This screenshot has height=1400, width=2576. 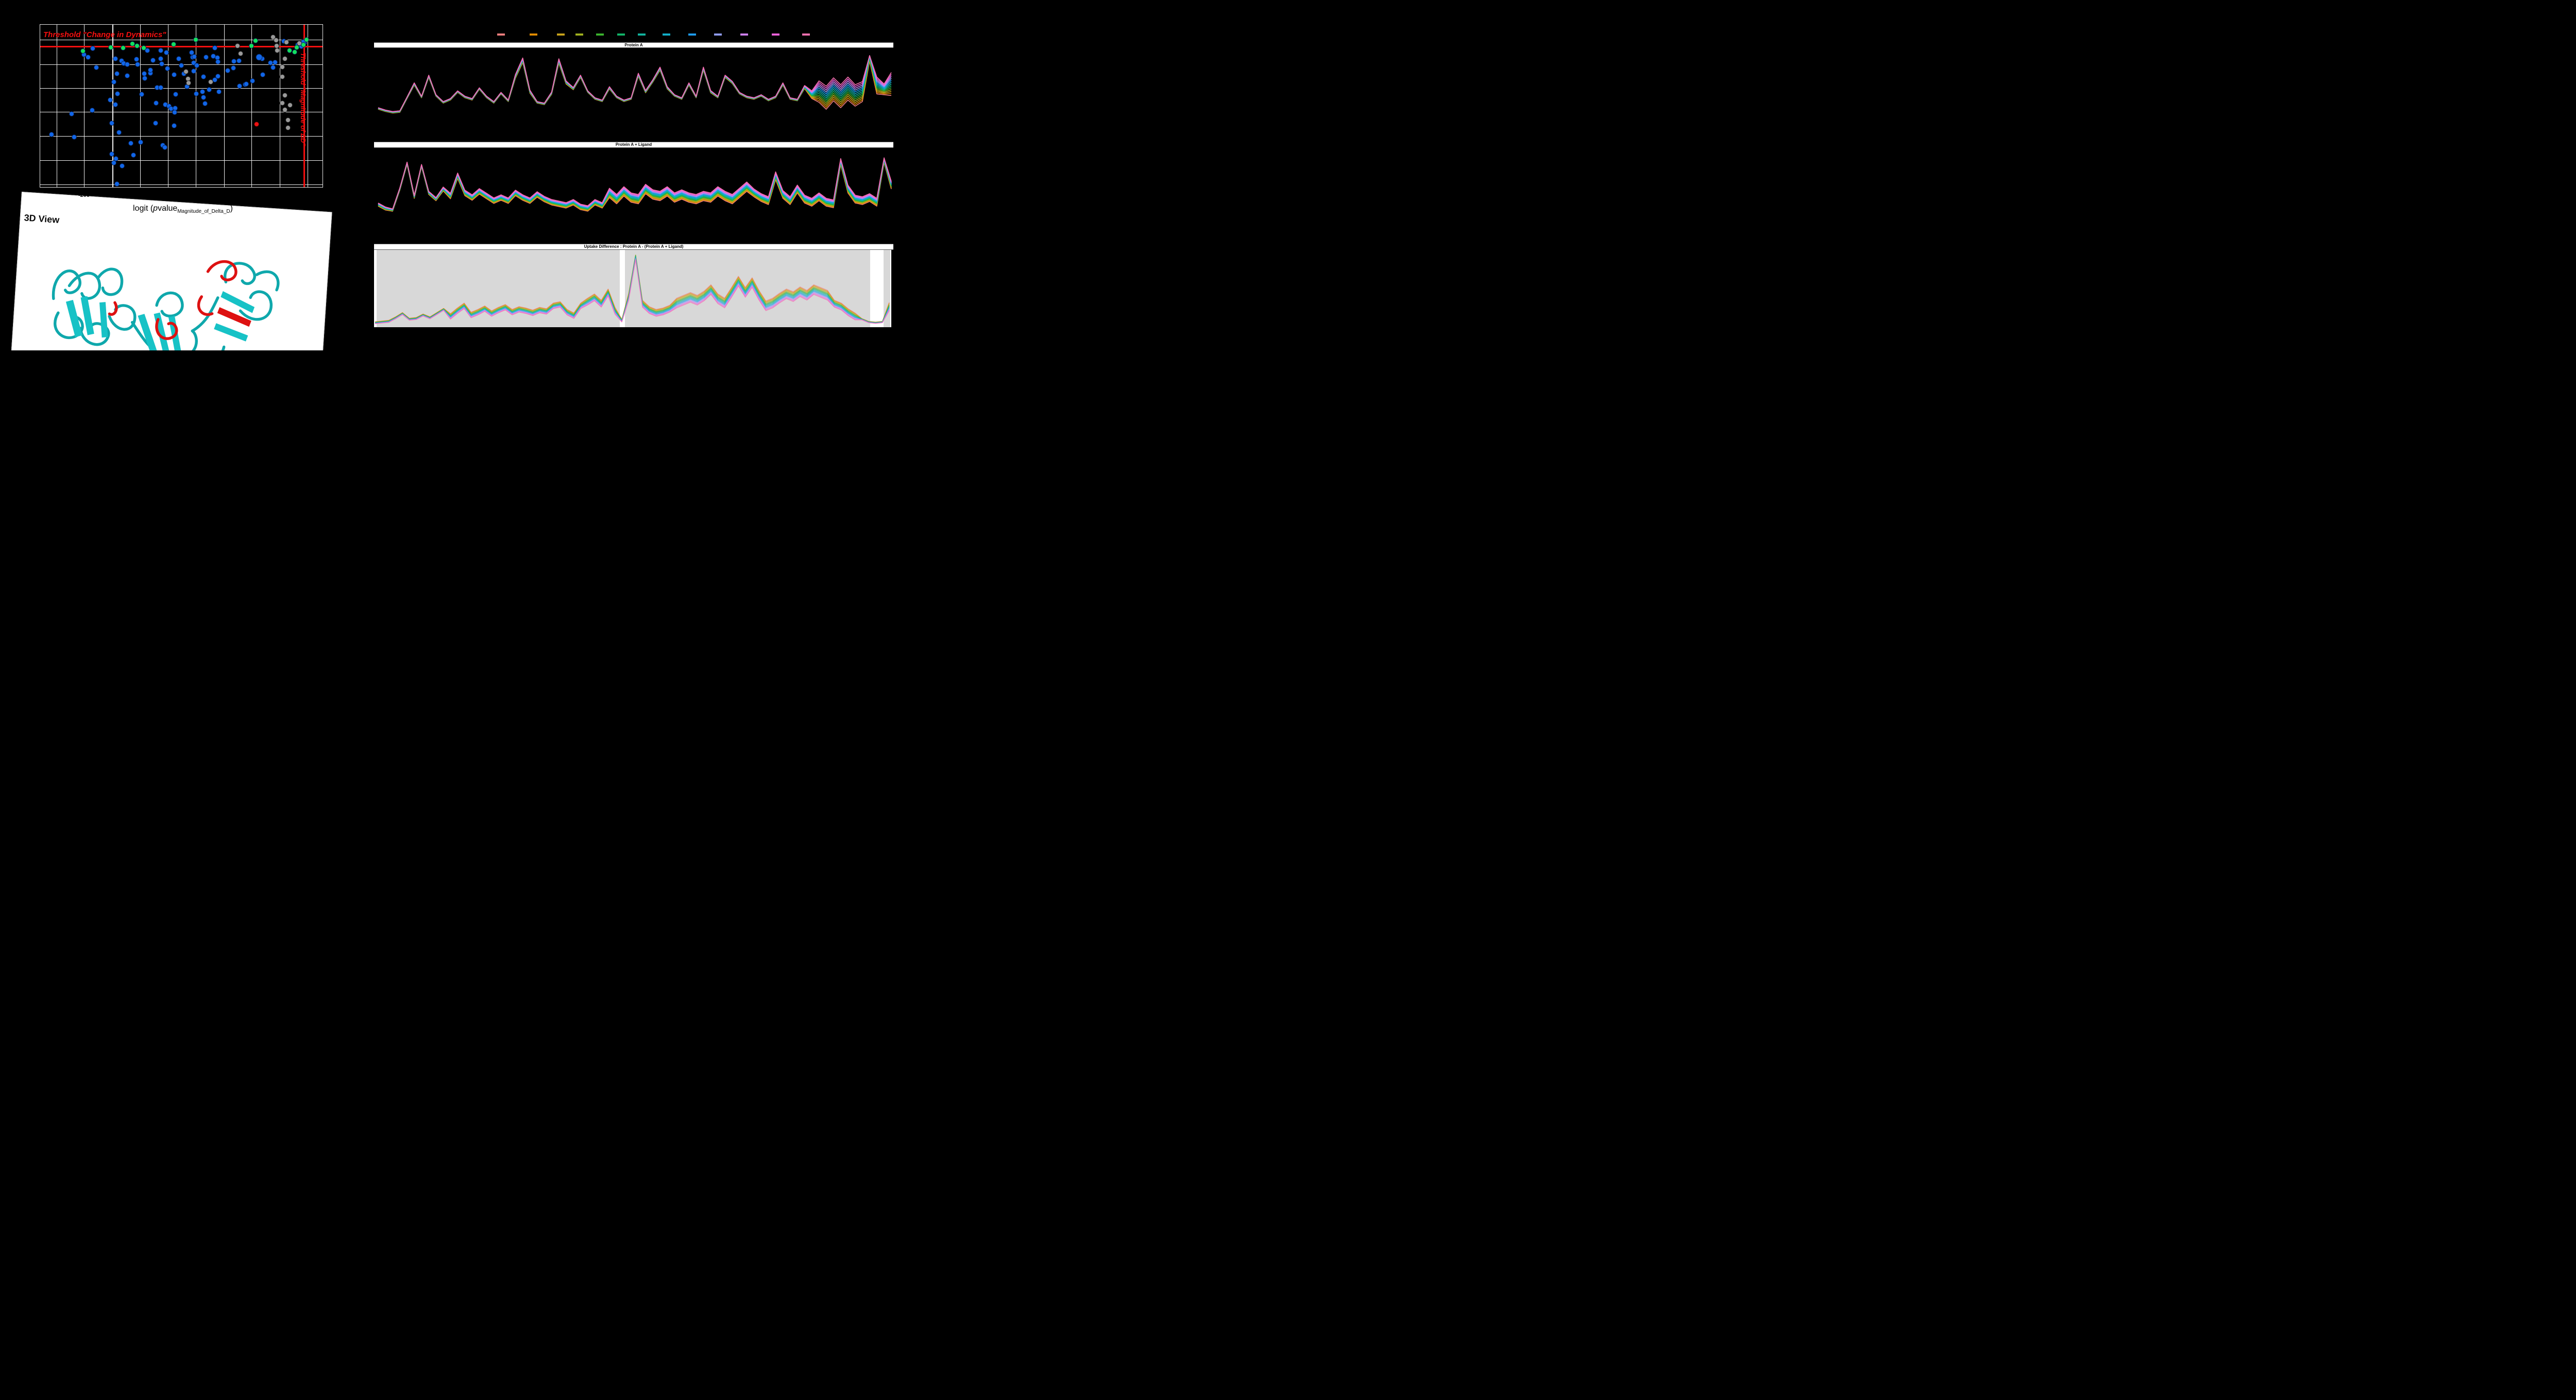 I want to click on threshold-line-horizontal, so click(x=181, y=46).